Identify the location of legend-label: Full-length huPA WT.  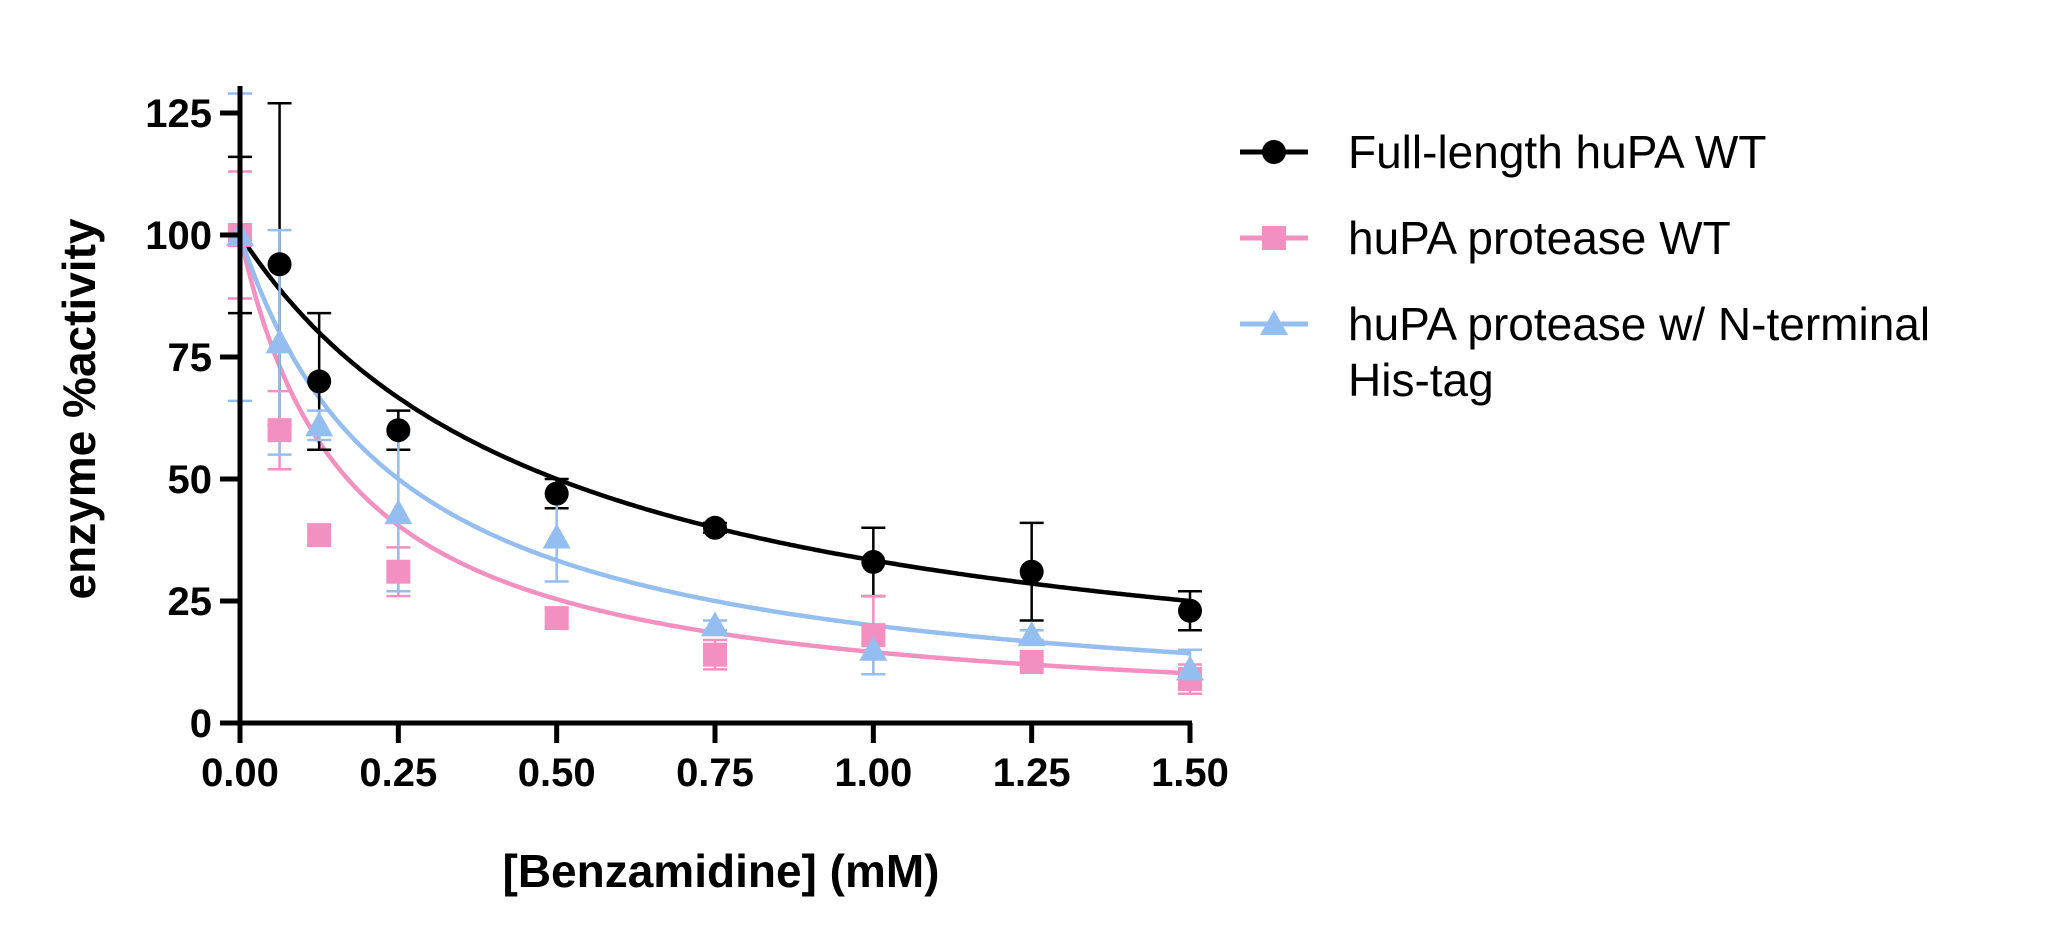
(1557, 152).